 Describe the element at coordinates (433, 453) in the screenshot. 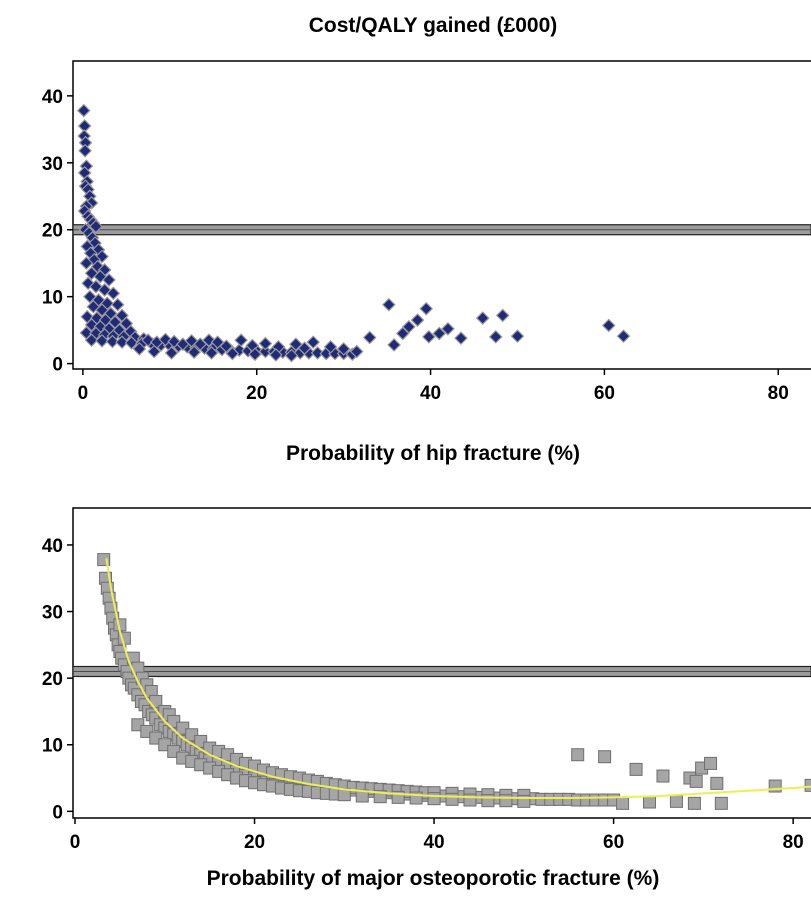

I see `x-axis-title: Probability of hip fracture (%)` at that location.